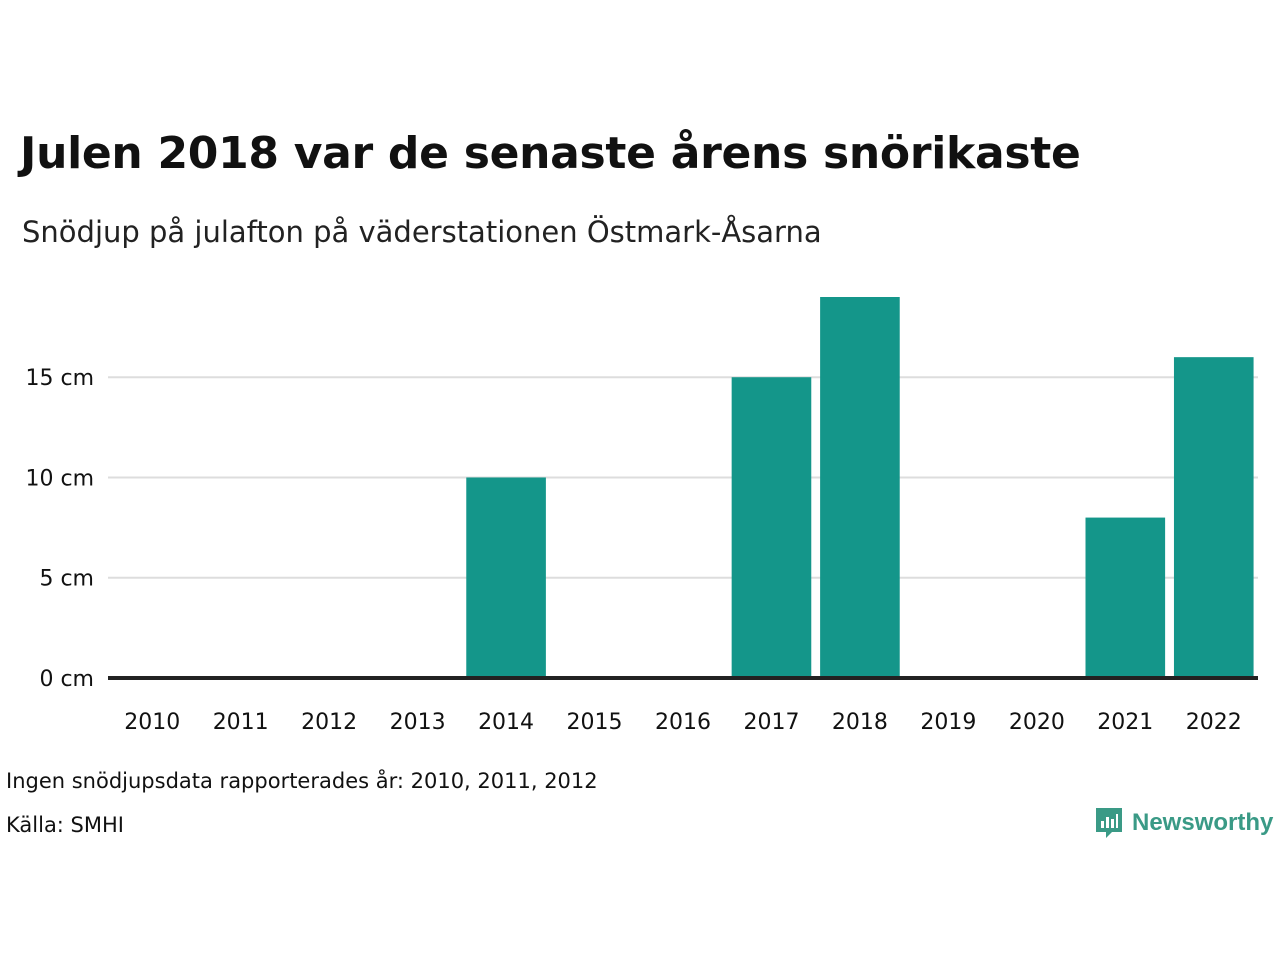 The height and width of the screenshot is (960, 1280). I want to click on brand-logo: Newsworthy, so click(1183, 823).